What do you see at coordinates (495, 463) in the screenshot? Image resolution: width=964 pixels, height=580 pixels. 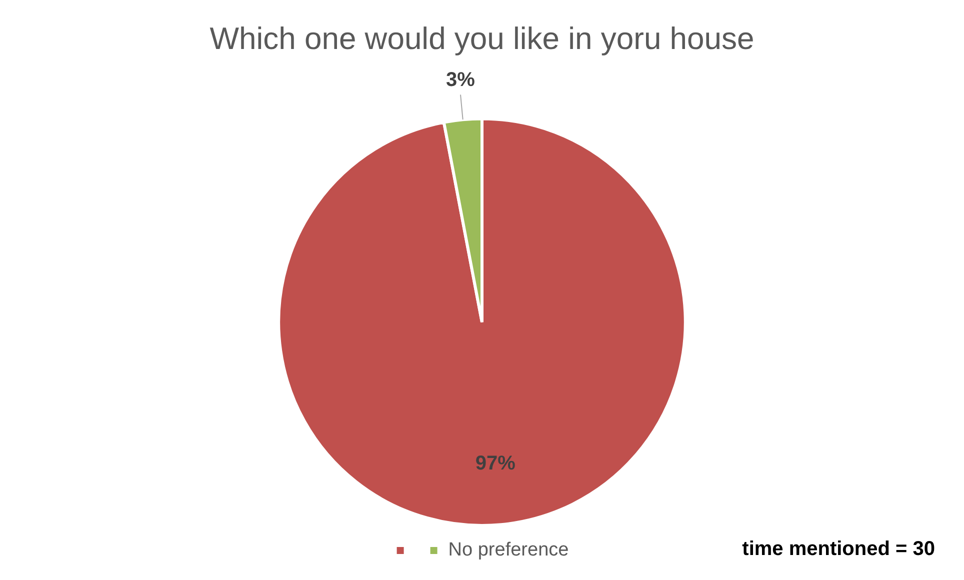 I see `data-label: 97%` at bounding box center [495, 463].